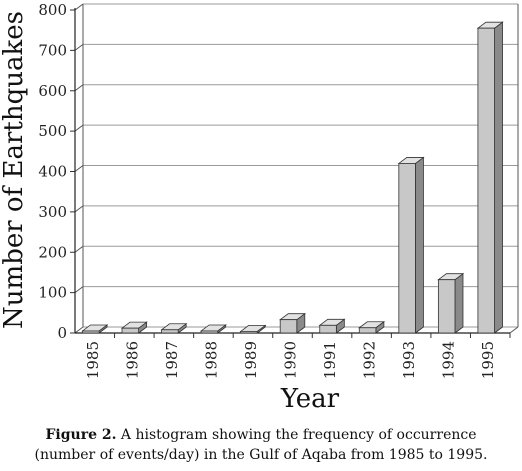  What do you see at coordinates (52, 252) in the screenshot?
I see `y-tick-label-200: 200` at bounding box center [52, 252].